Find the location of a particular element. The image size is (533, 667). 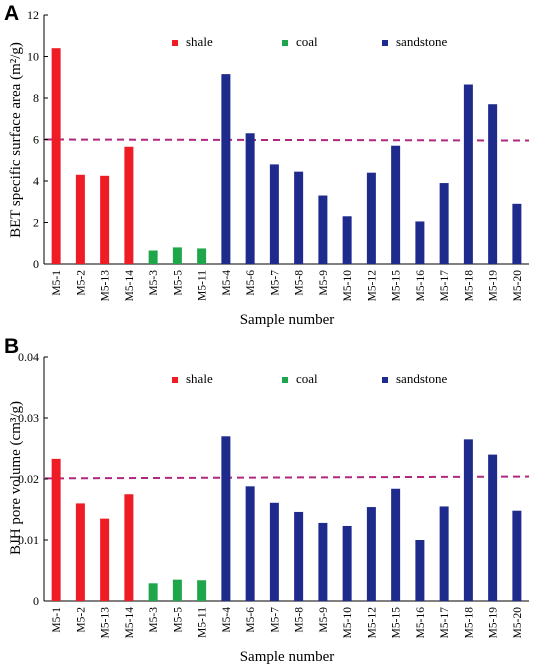

panel-b-reference-dashed-line is located at coordinates (287, 477).